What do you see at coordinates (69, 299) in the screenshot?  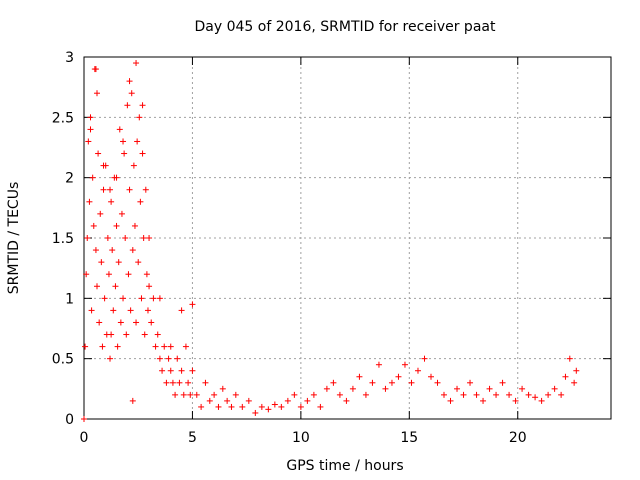 I see `y-tick-label: 1` at bounding box center [69, 299].